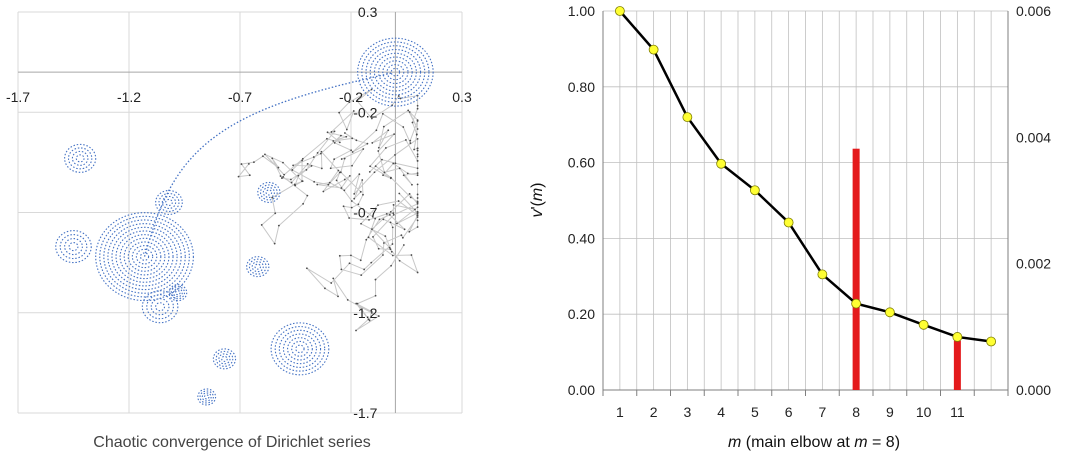  I want to click on x-axis-title: m (main elbow at m = 8), so click(814, 442).